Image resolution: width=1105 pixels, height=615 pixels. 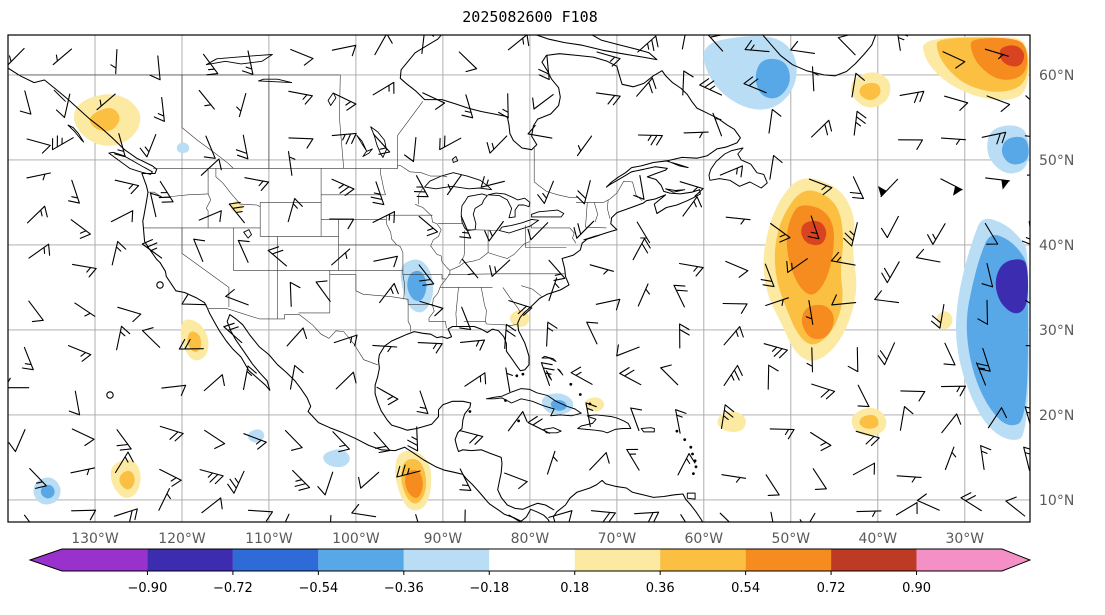 I want to click on chart-title: 2025082600 F108, so click(x=529, y=17).